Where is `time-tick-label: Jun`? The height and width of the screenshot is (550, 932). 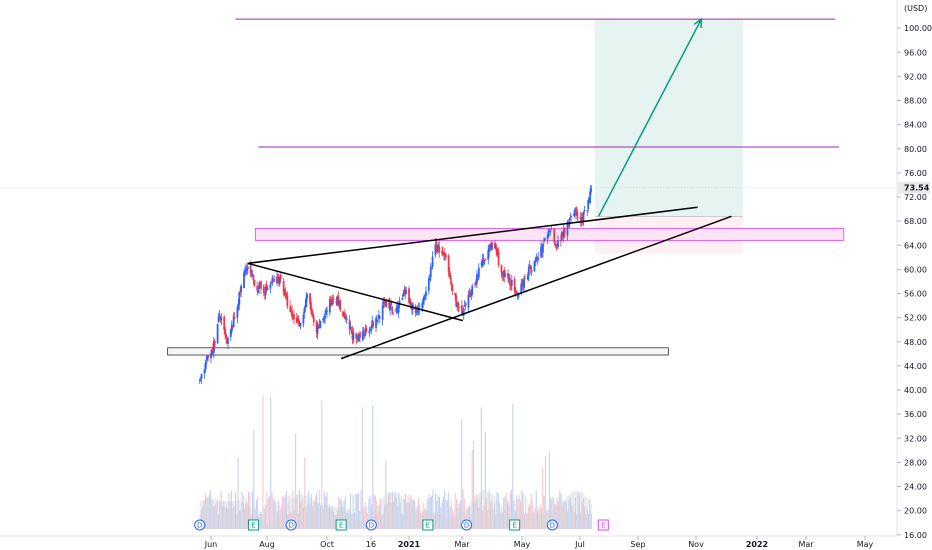
time-tick-label: Jun is located at coordinates (211, 544).